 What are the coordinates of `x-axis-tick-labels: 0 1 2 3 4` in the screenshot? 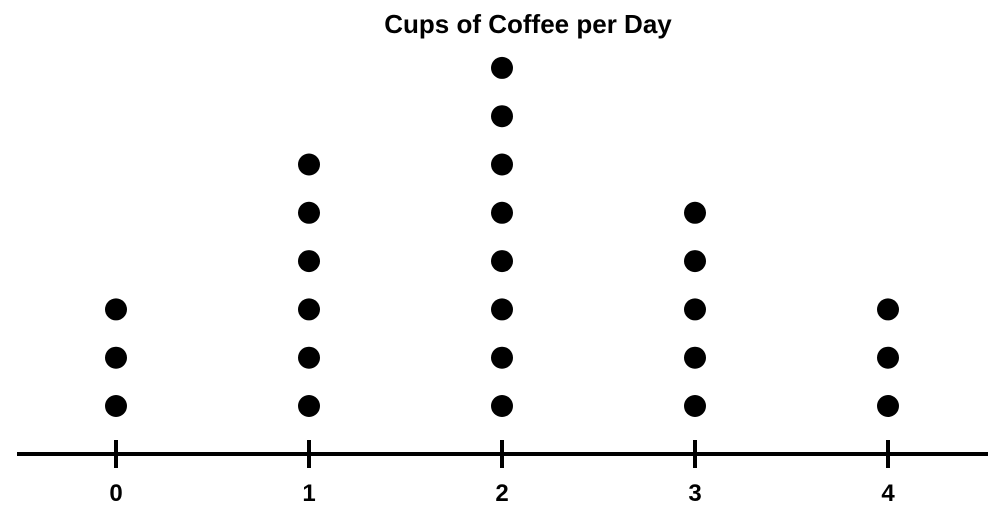 It's located at (502, 493).